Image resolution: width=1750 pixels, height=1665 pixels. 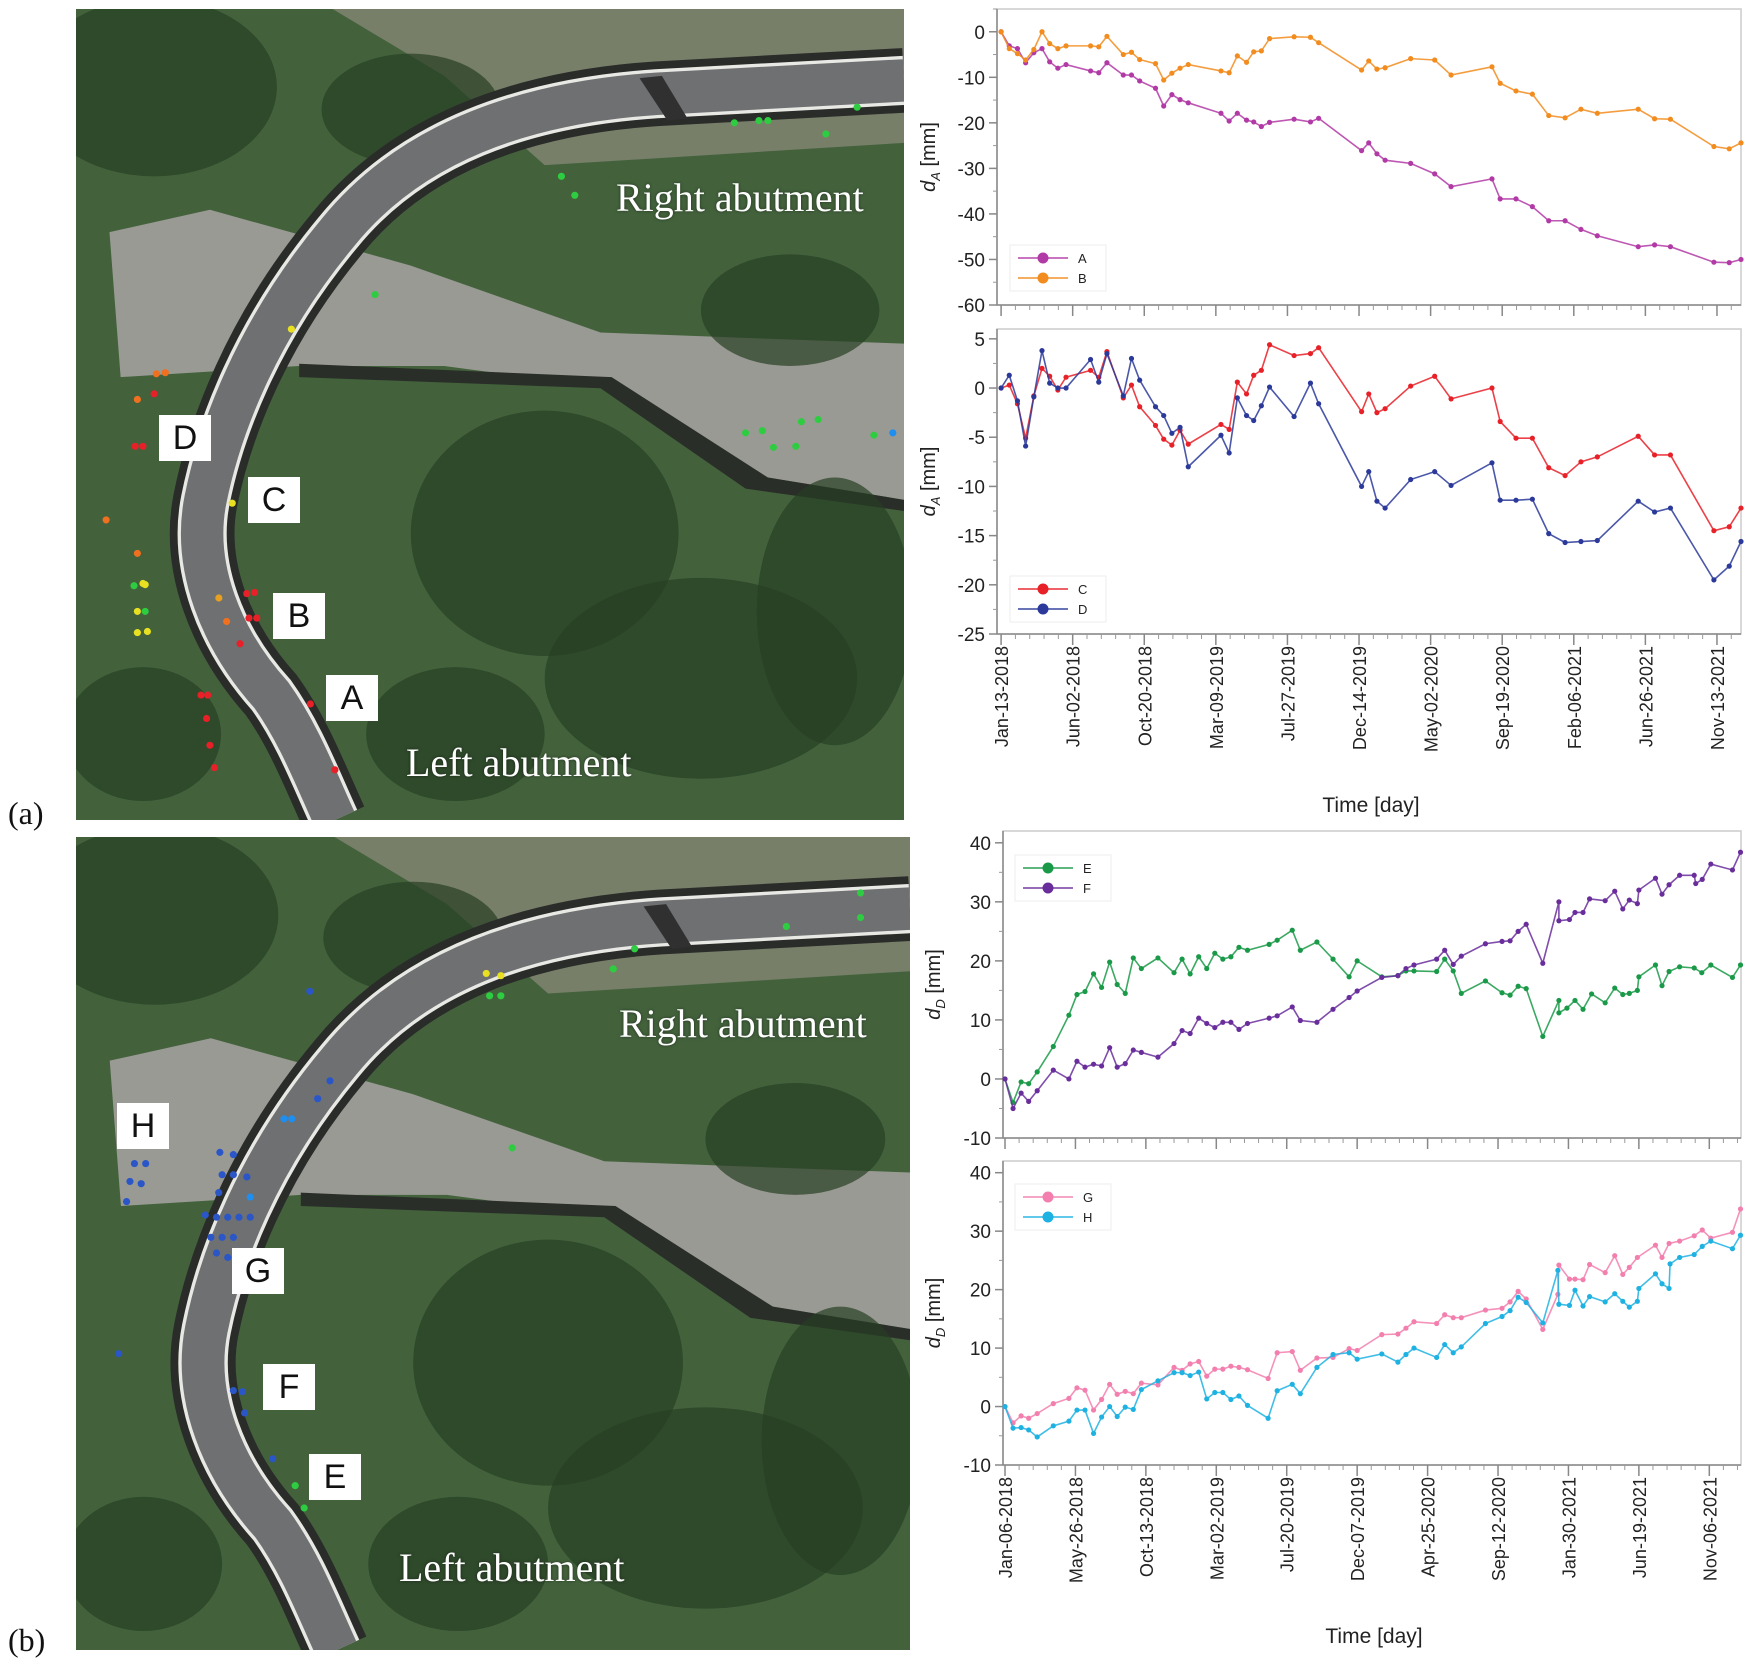 I want to click on legend: GH, so click(x=1063, y=1207).